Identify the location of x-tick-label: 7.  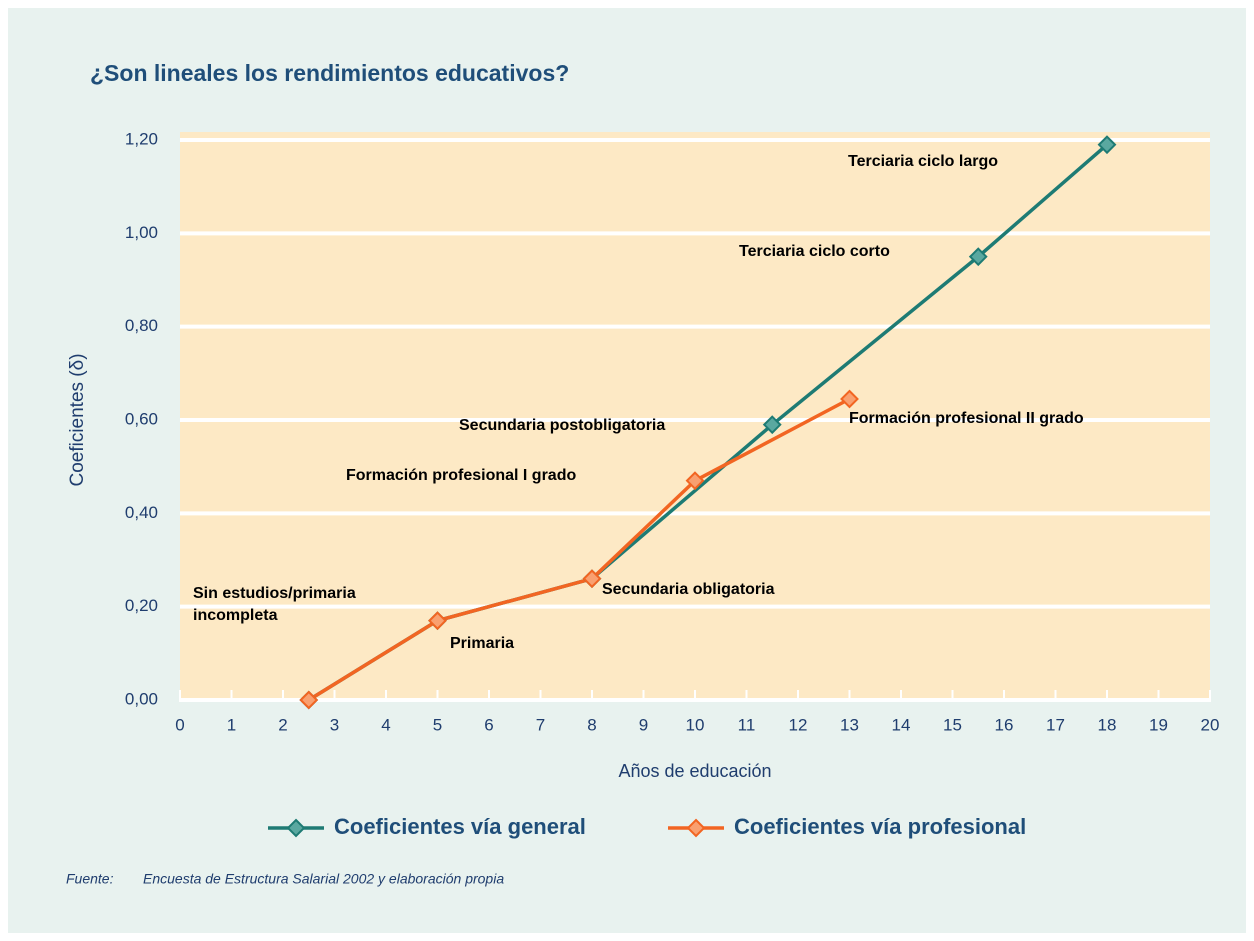
(540, 724).